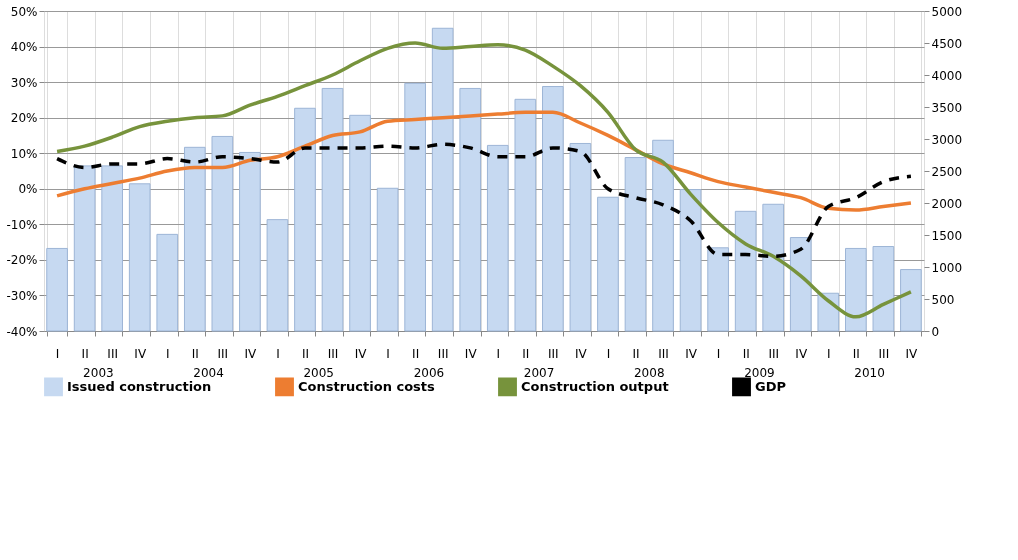 This screenshot has width=1018, height=560. What do you see at coordinates (947, 75) in the screenshot?
I see `y2-tick-label: 4000` at bounding box center [947, 75].